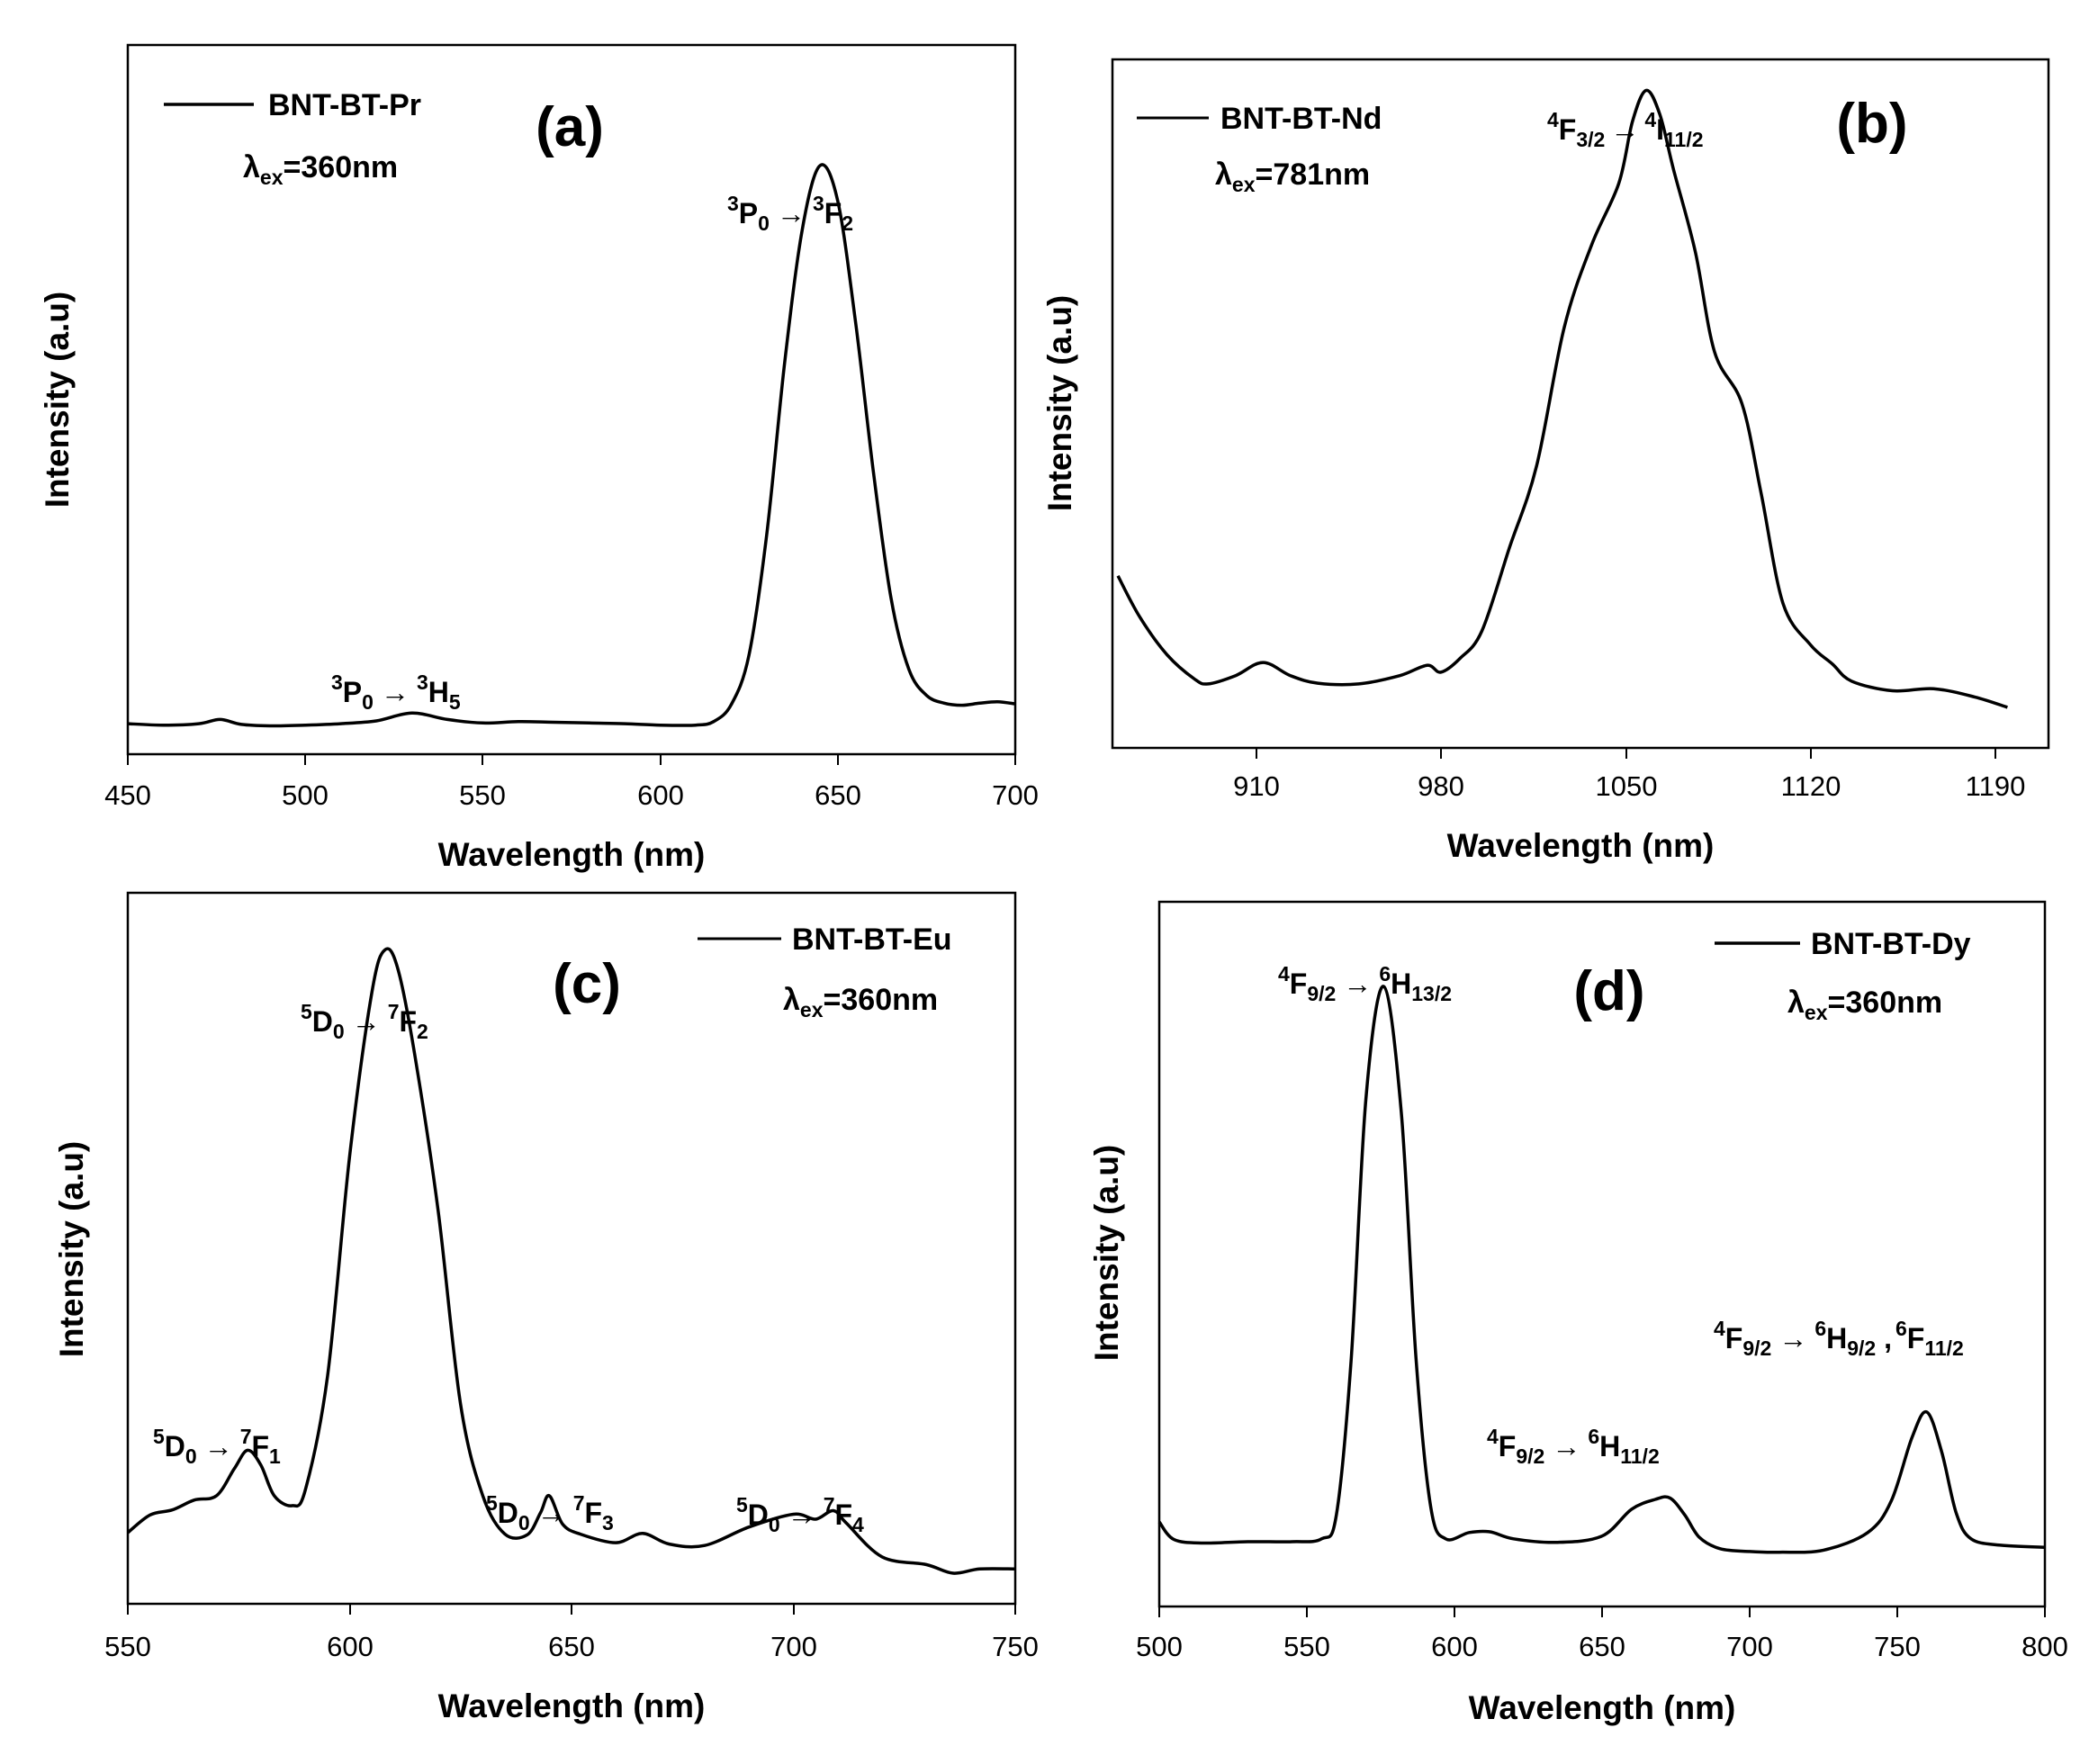 The height and width of the screenshot is (1764, 2098). I want to click on panel-d-tick-label: 750, so click(1897, 1647).